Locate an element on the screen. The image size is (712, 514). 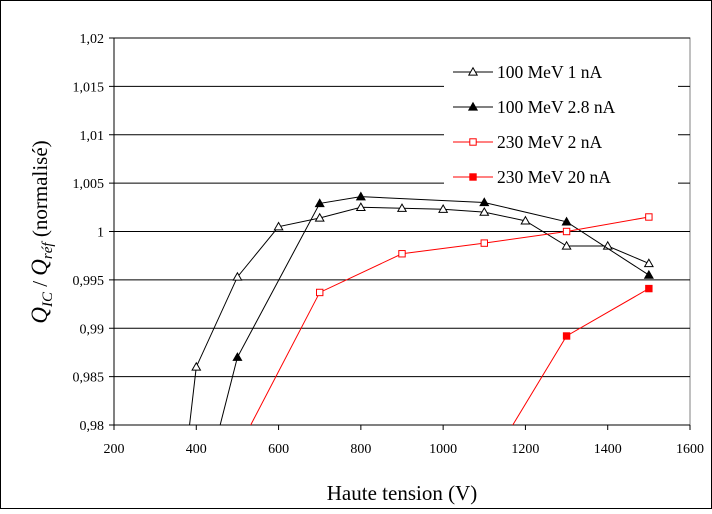
y-tick-label: 0,99 is located at coordinates (92, 329).